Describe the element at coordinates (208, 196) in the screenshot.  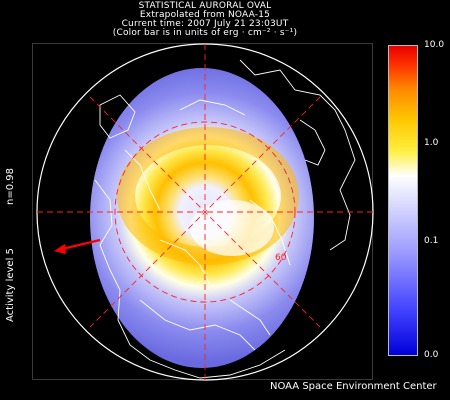
I see `auroral-oval-band` at that location.